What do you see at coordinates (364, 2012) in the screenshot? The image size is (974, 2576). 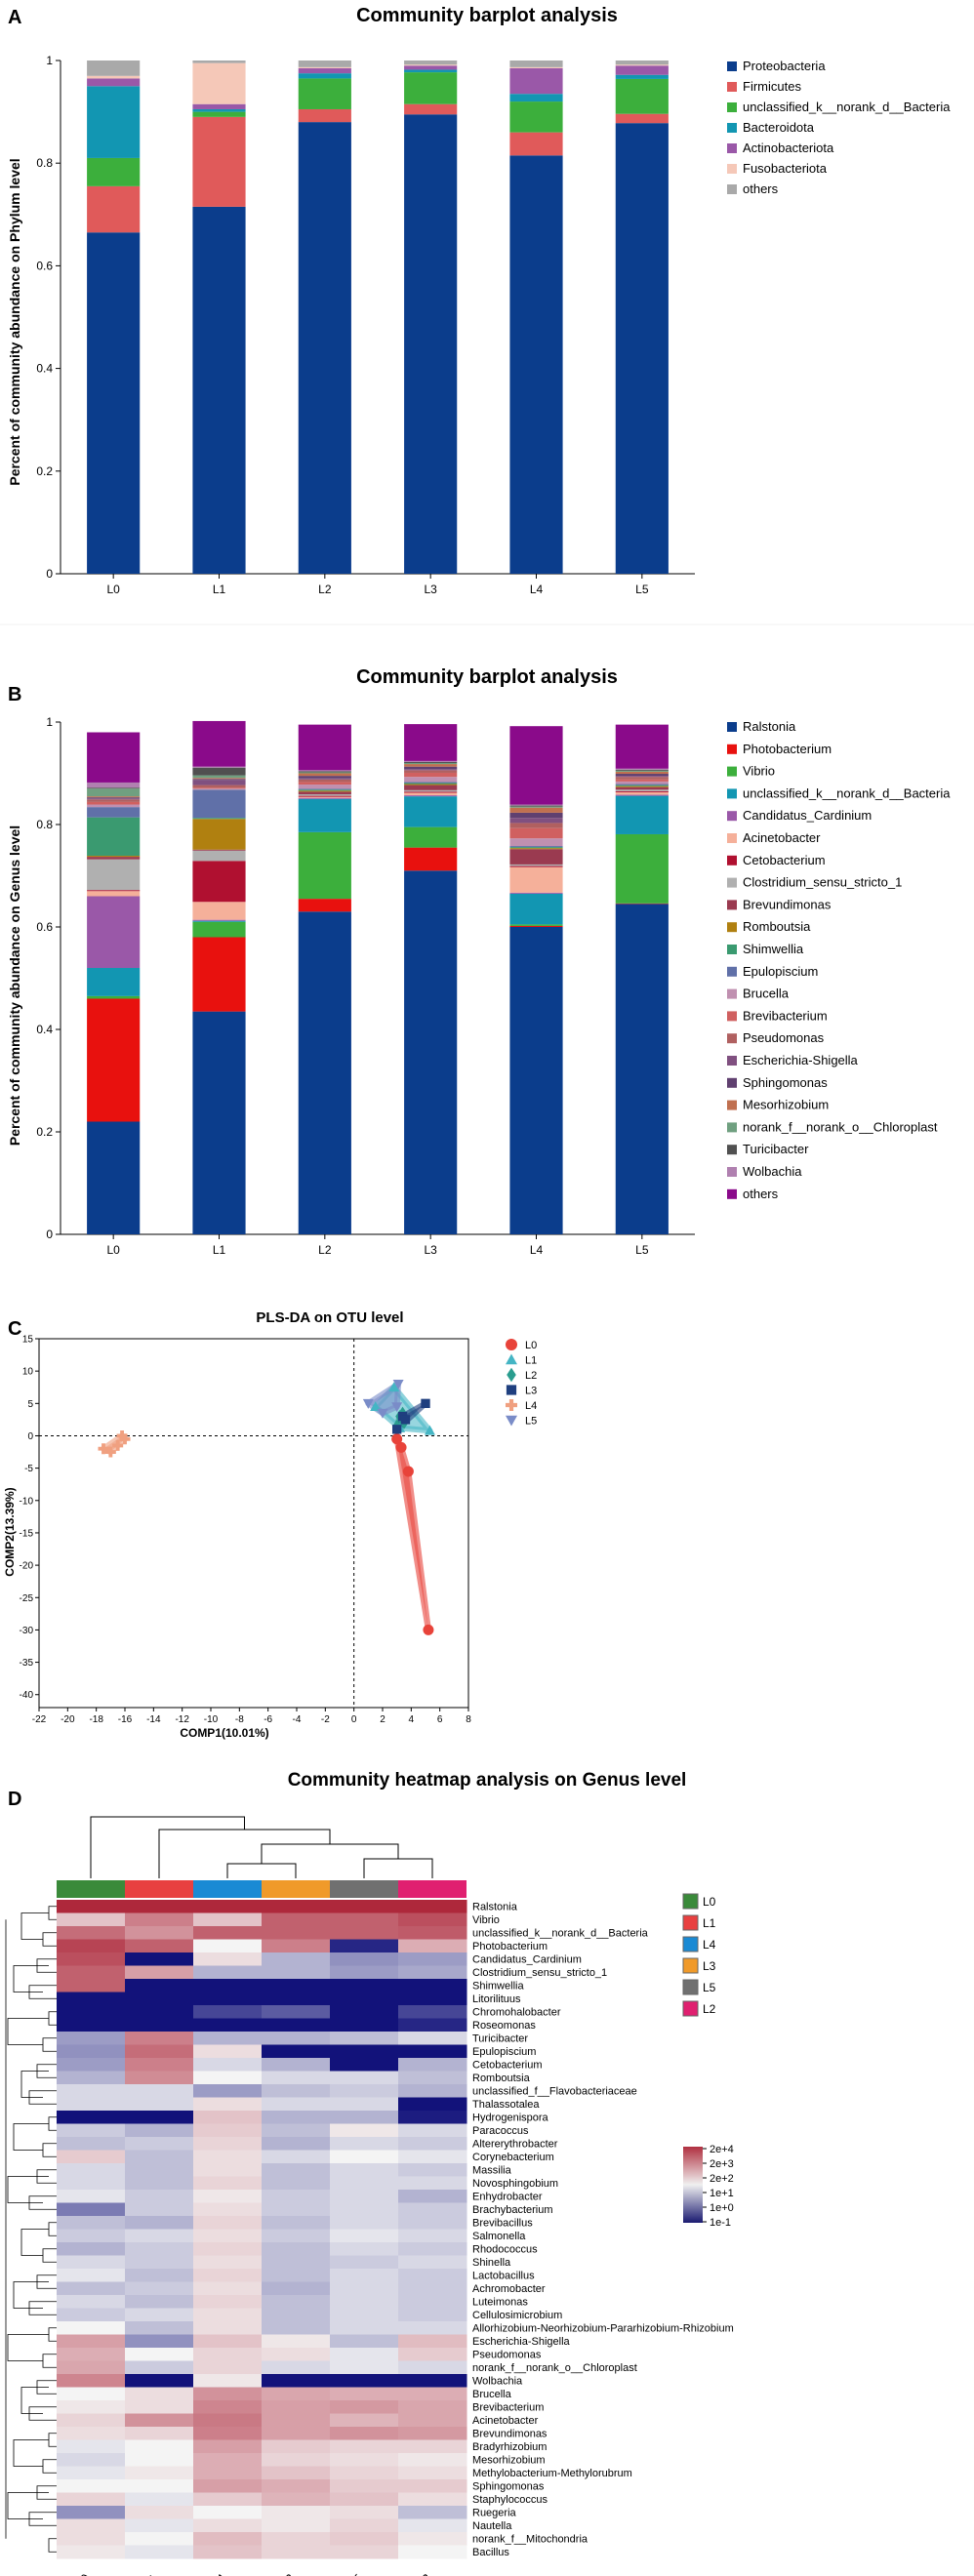 I see `heat-cell-Chromohalobacter-L5` at bounding box center [364, 2012].